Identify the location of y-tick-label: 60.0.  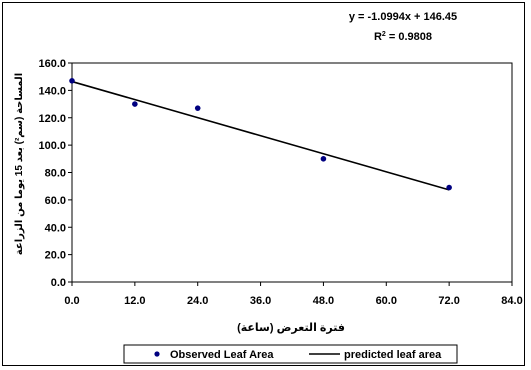
(55, 201).